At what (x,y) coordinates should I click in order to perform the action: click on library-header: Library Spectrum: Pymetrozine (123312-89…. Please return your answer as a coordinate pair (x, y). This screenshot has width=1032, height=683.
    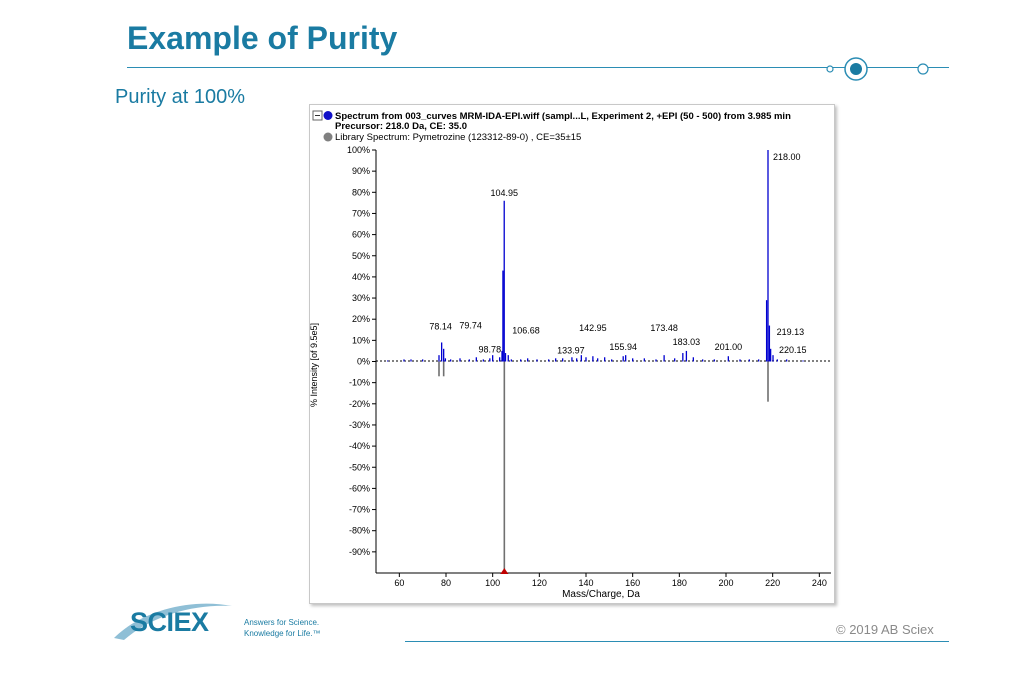
    Looking at the image, I should click on (458, 137).